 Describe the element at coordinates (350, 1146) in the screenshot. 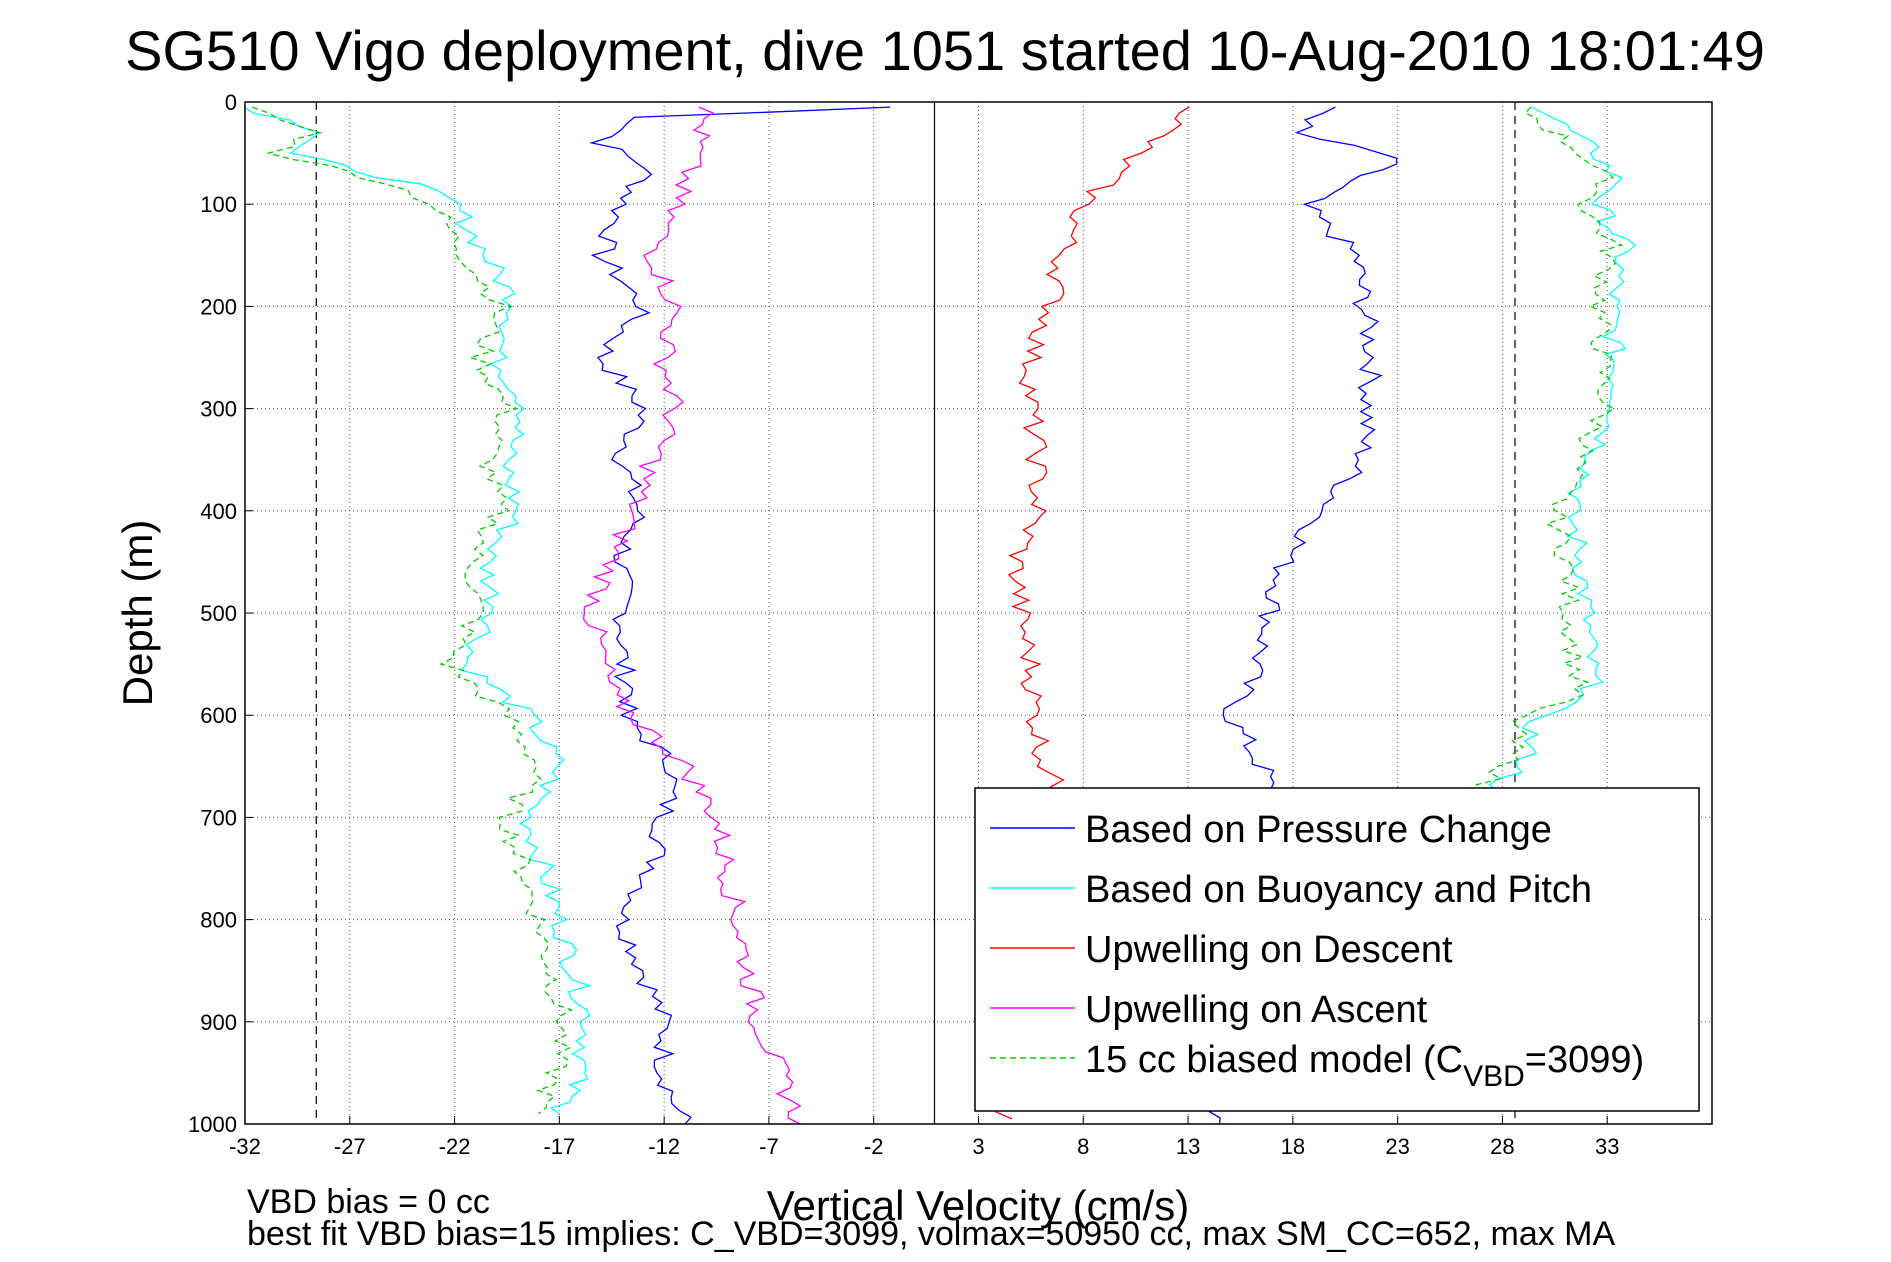

I see `x-tick-label: -27` at that location.